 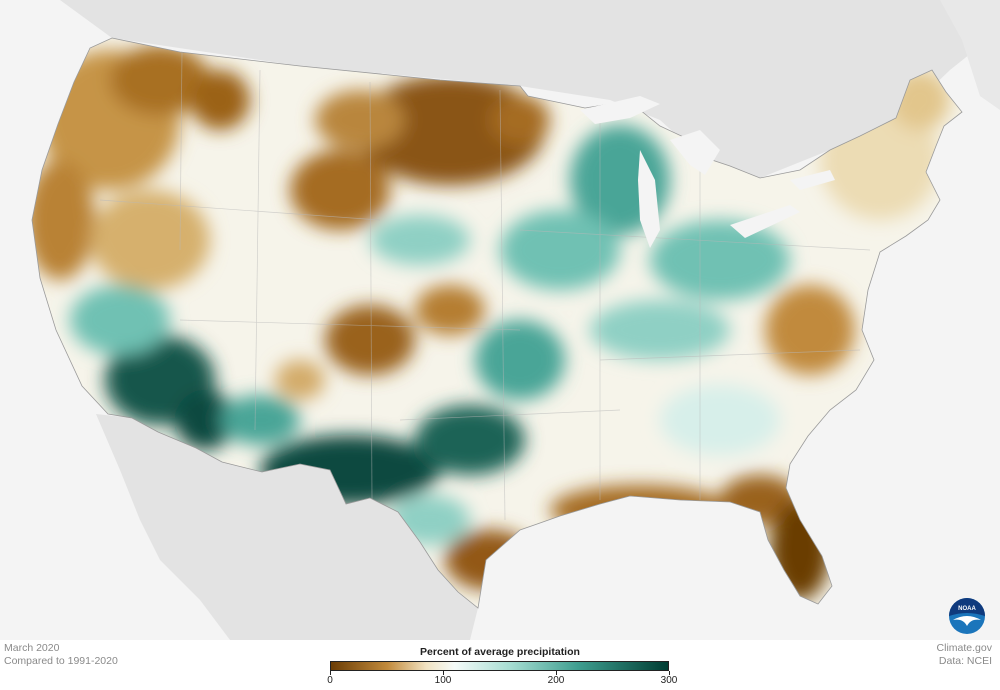 I want to click on noaa-logo-icon: NOAA, so click(x=967, y=616).